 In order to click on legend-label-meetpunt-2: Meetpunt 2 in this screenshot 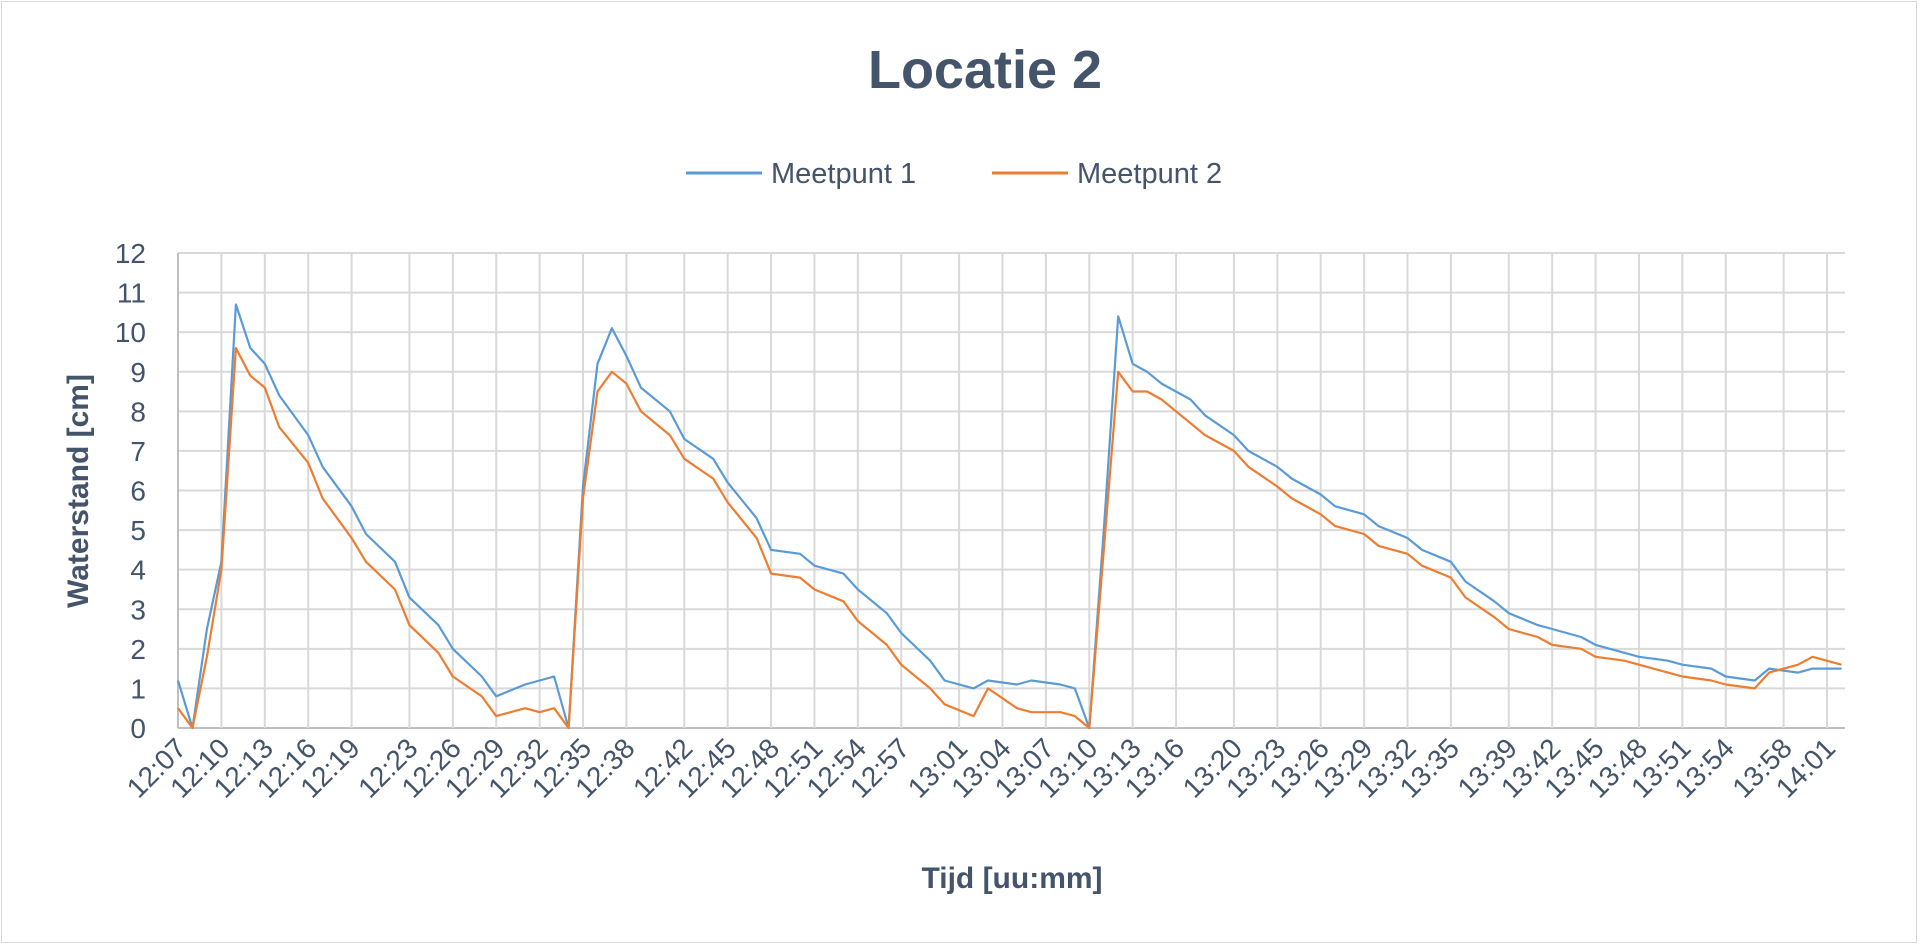, I will do `click(1149, 174)`.